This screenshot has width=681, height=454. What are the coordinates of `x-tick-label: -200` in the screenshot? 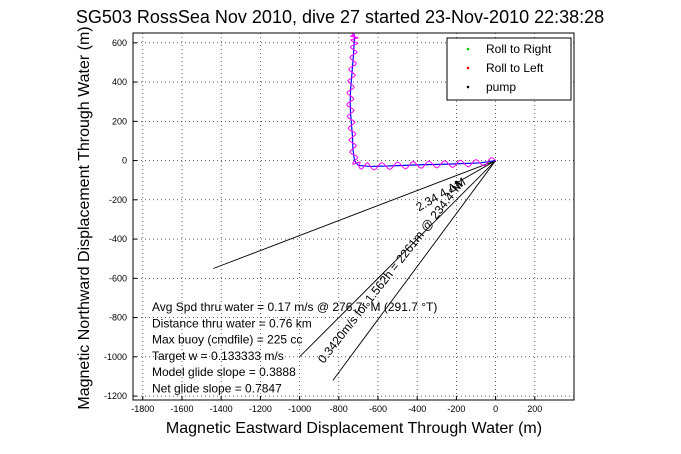 It's located at (456, 409).